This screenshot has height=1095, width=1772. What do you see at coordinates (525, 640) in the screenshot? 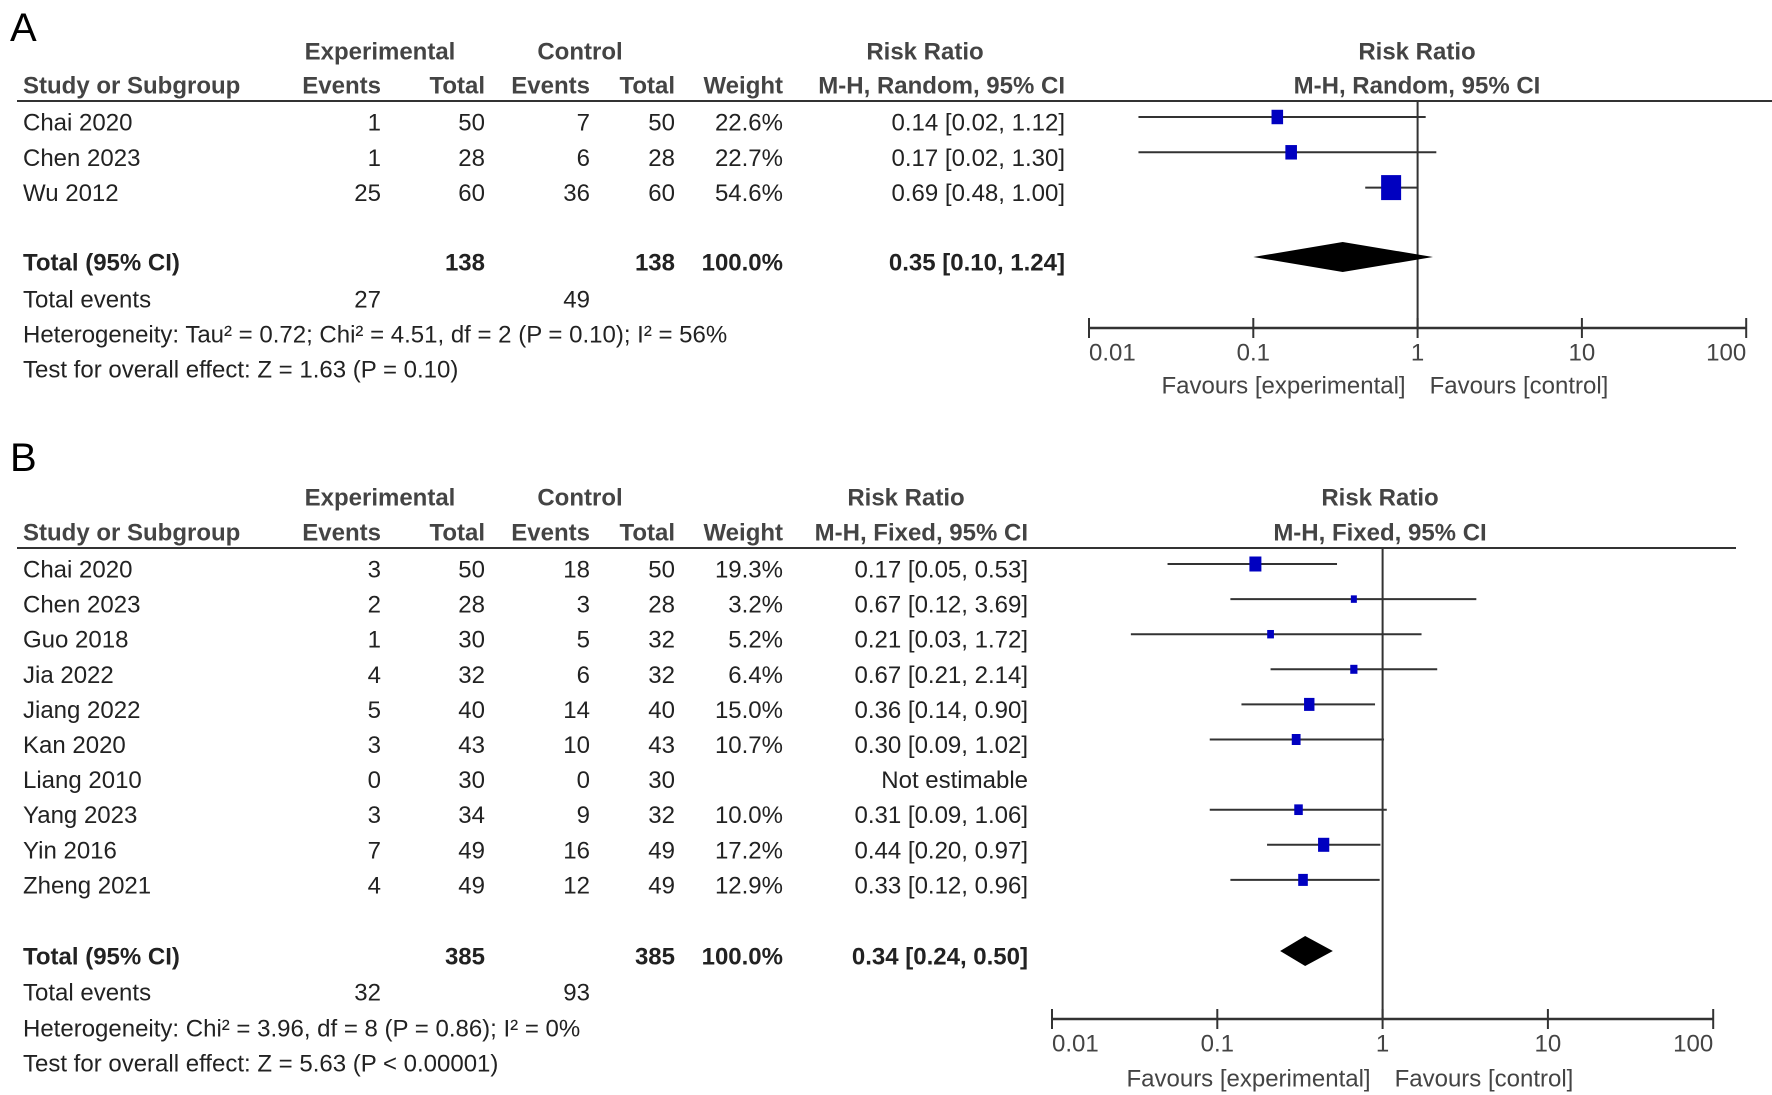
I see `table-row: Guo 2018 1 30 5 32 5.2% 0.21 [0.03, 1.72]` at bounding box center [525, 640].